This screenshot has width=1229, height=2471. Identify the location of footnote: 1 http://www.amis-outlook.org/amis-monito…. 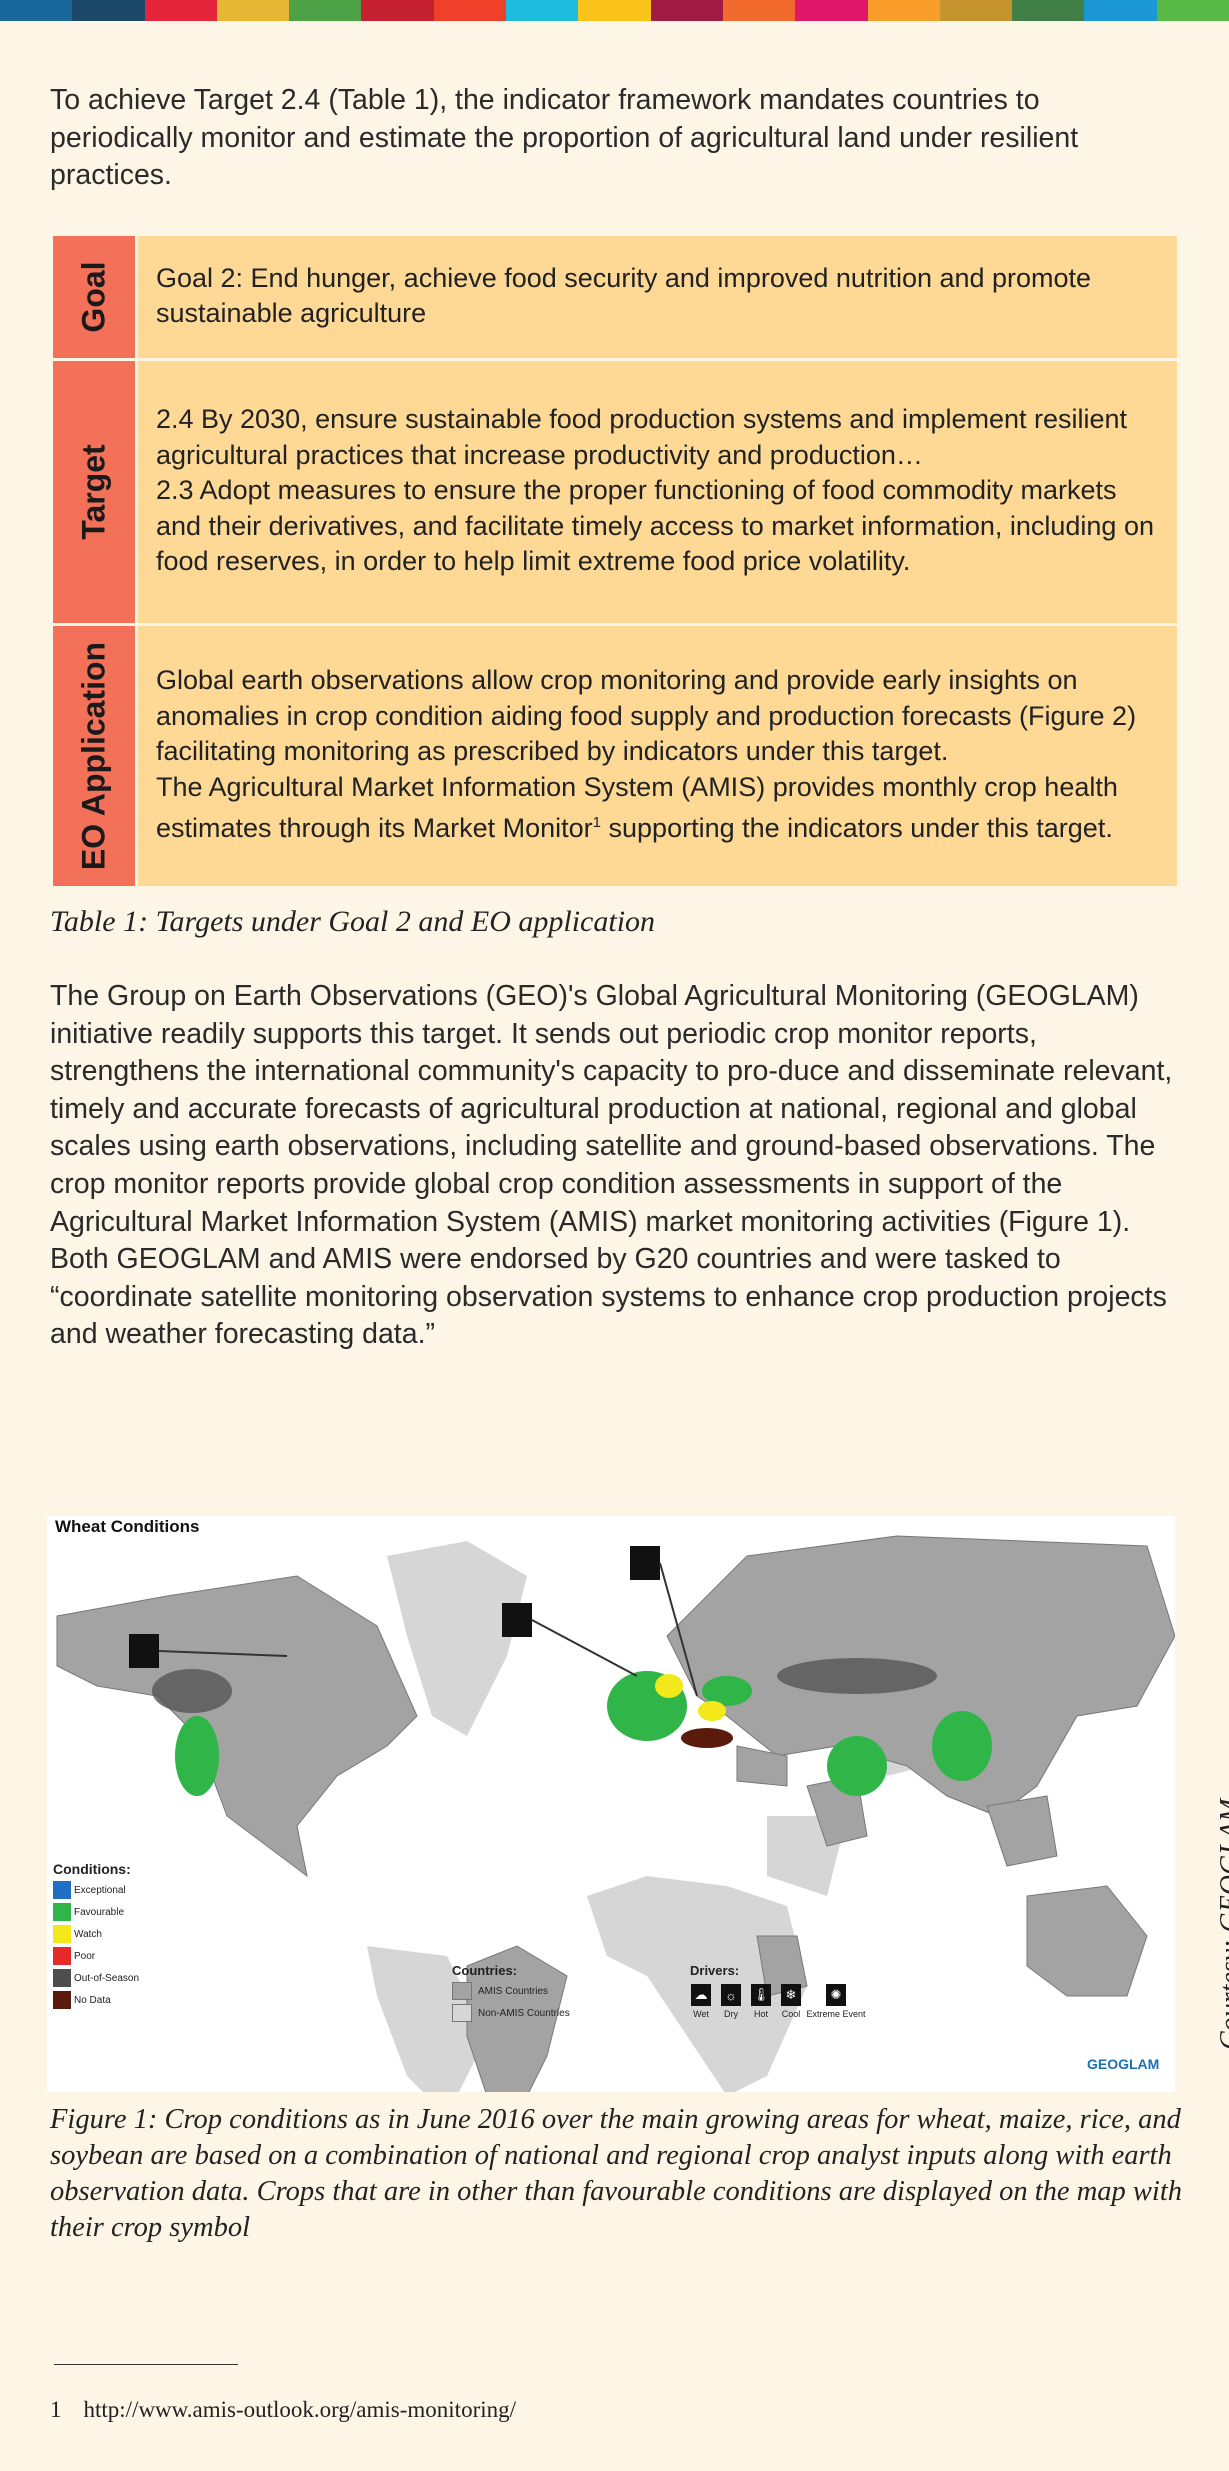
(283, 2409).